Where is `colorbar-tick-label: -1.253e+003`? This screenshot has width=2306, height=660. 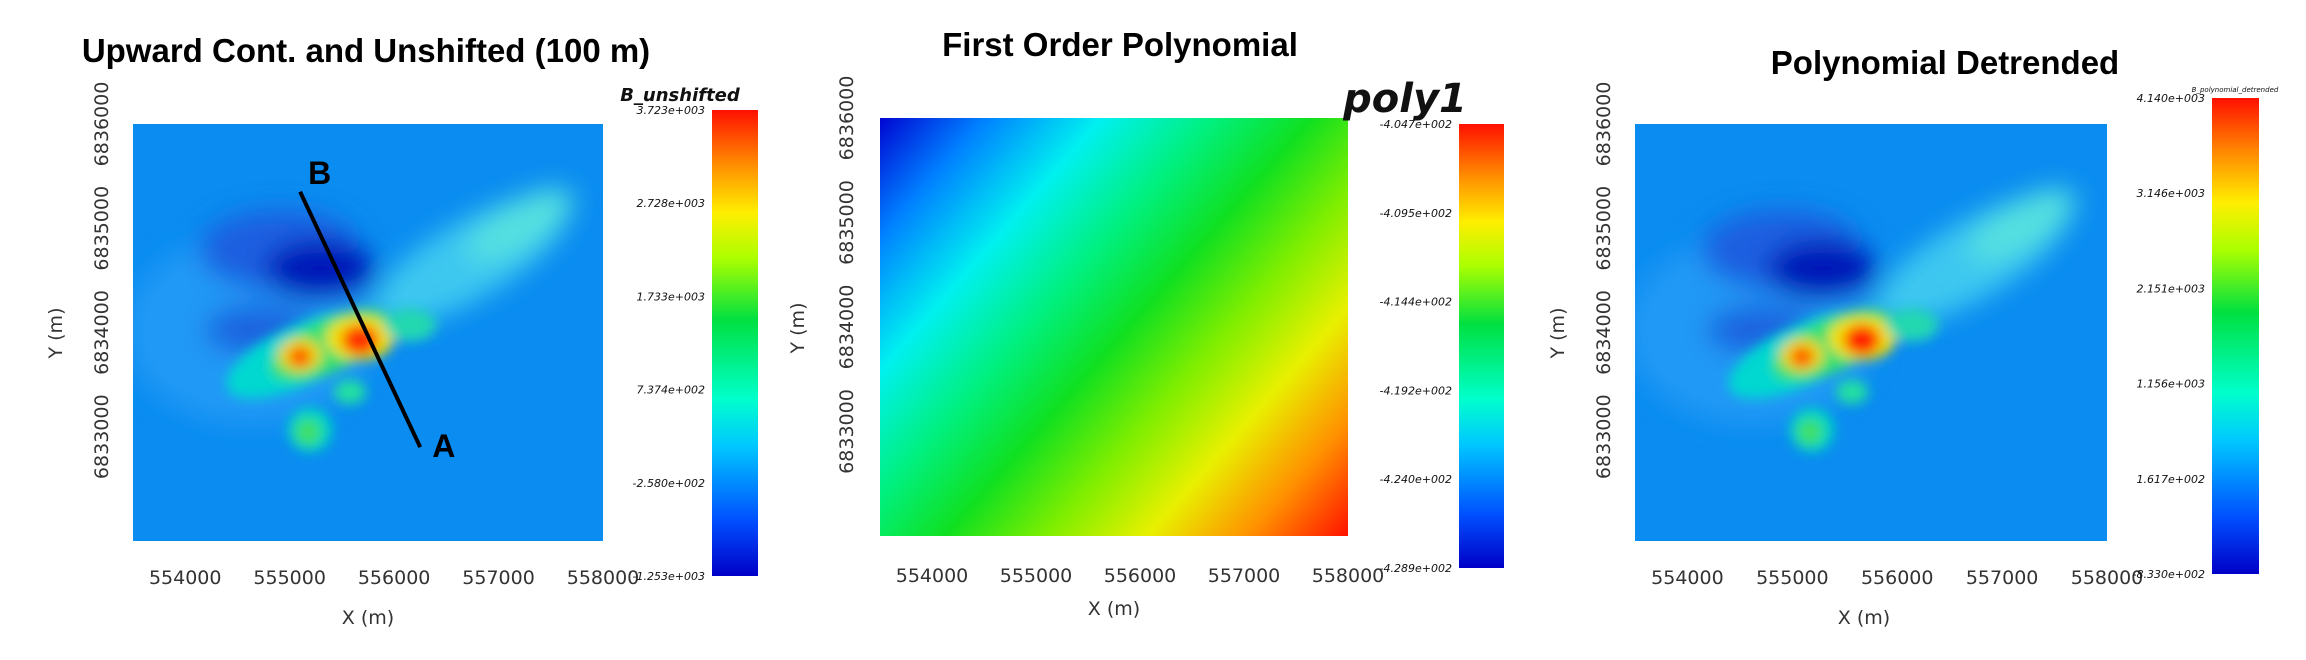
colorbar-tick-label: -1.253e+003 is located at coordinates (669, 576).